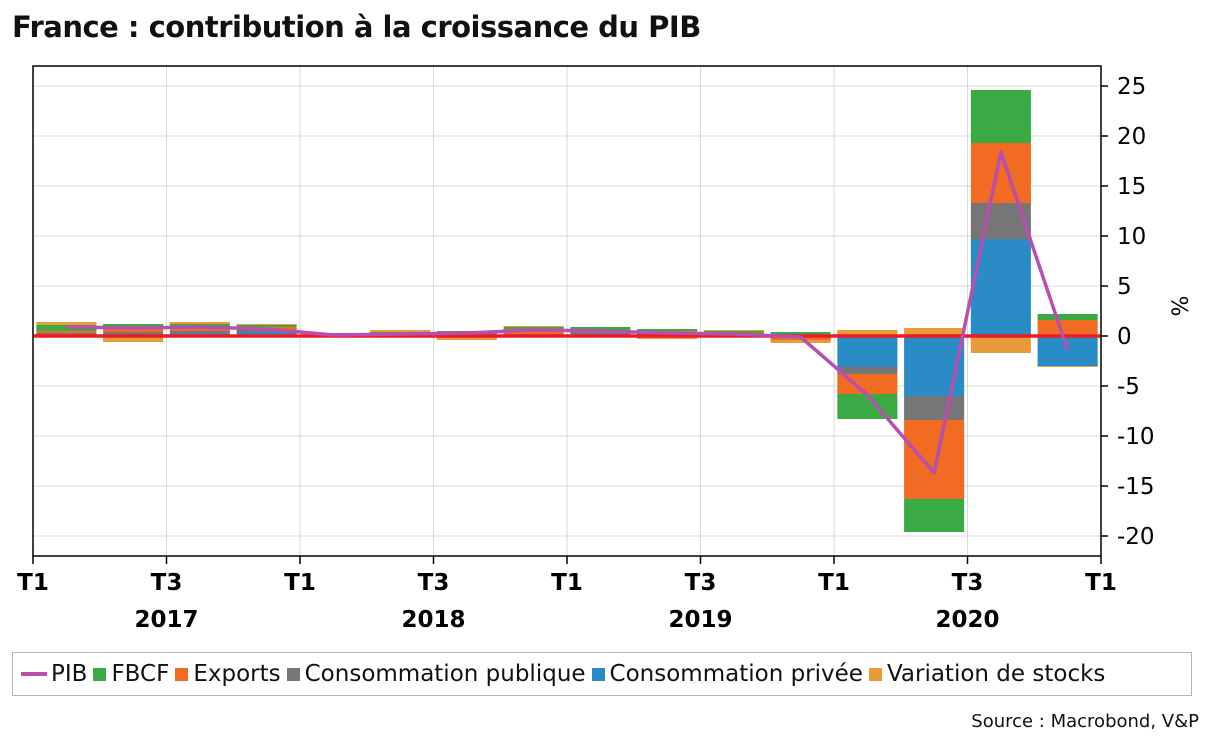 This screenshot has width=1213, height=753. What do you see at coordinates (445, 674) in the screenshot?
I see `legend-label: Consommation publique` at bounding box center [445, 674].